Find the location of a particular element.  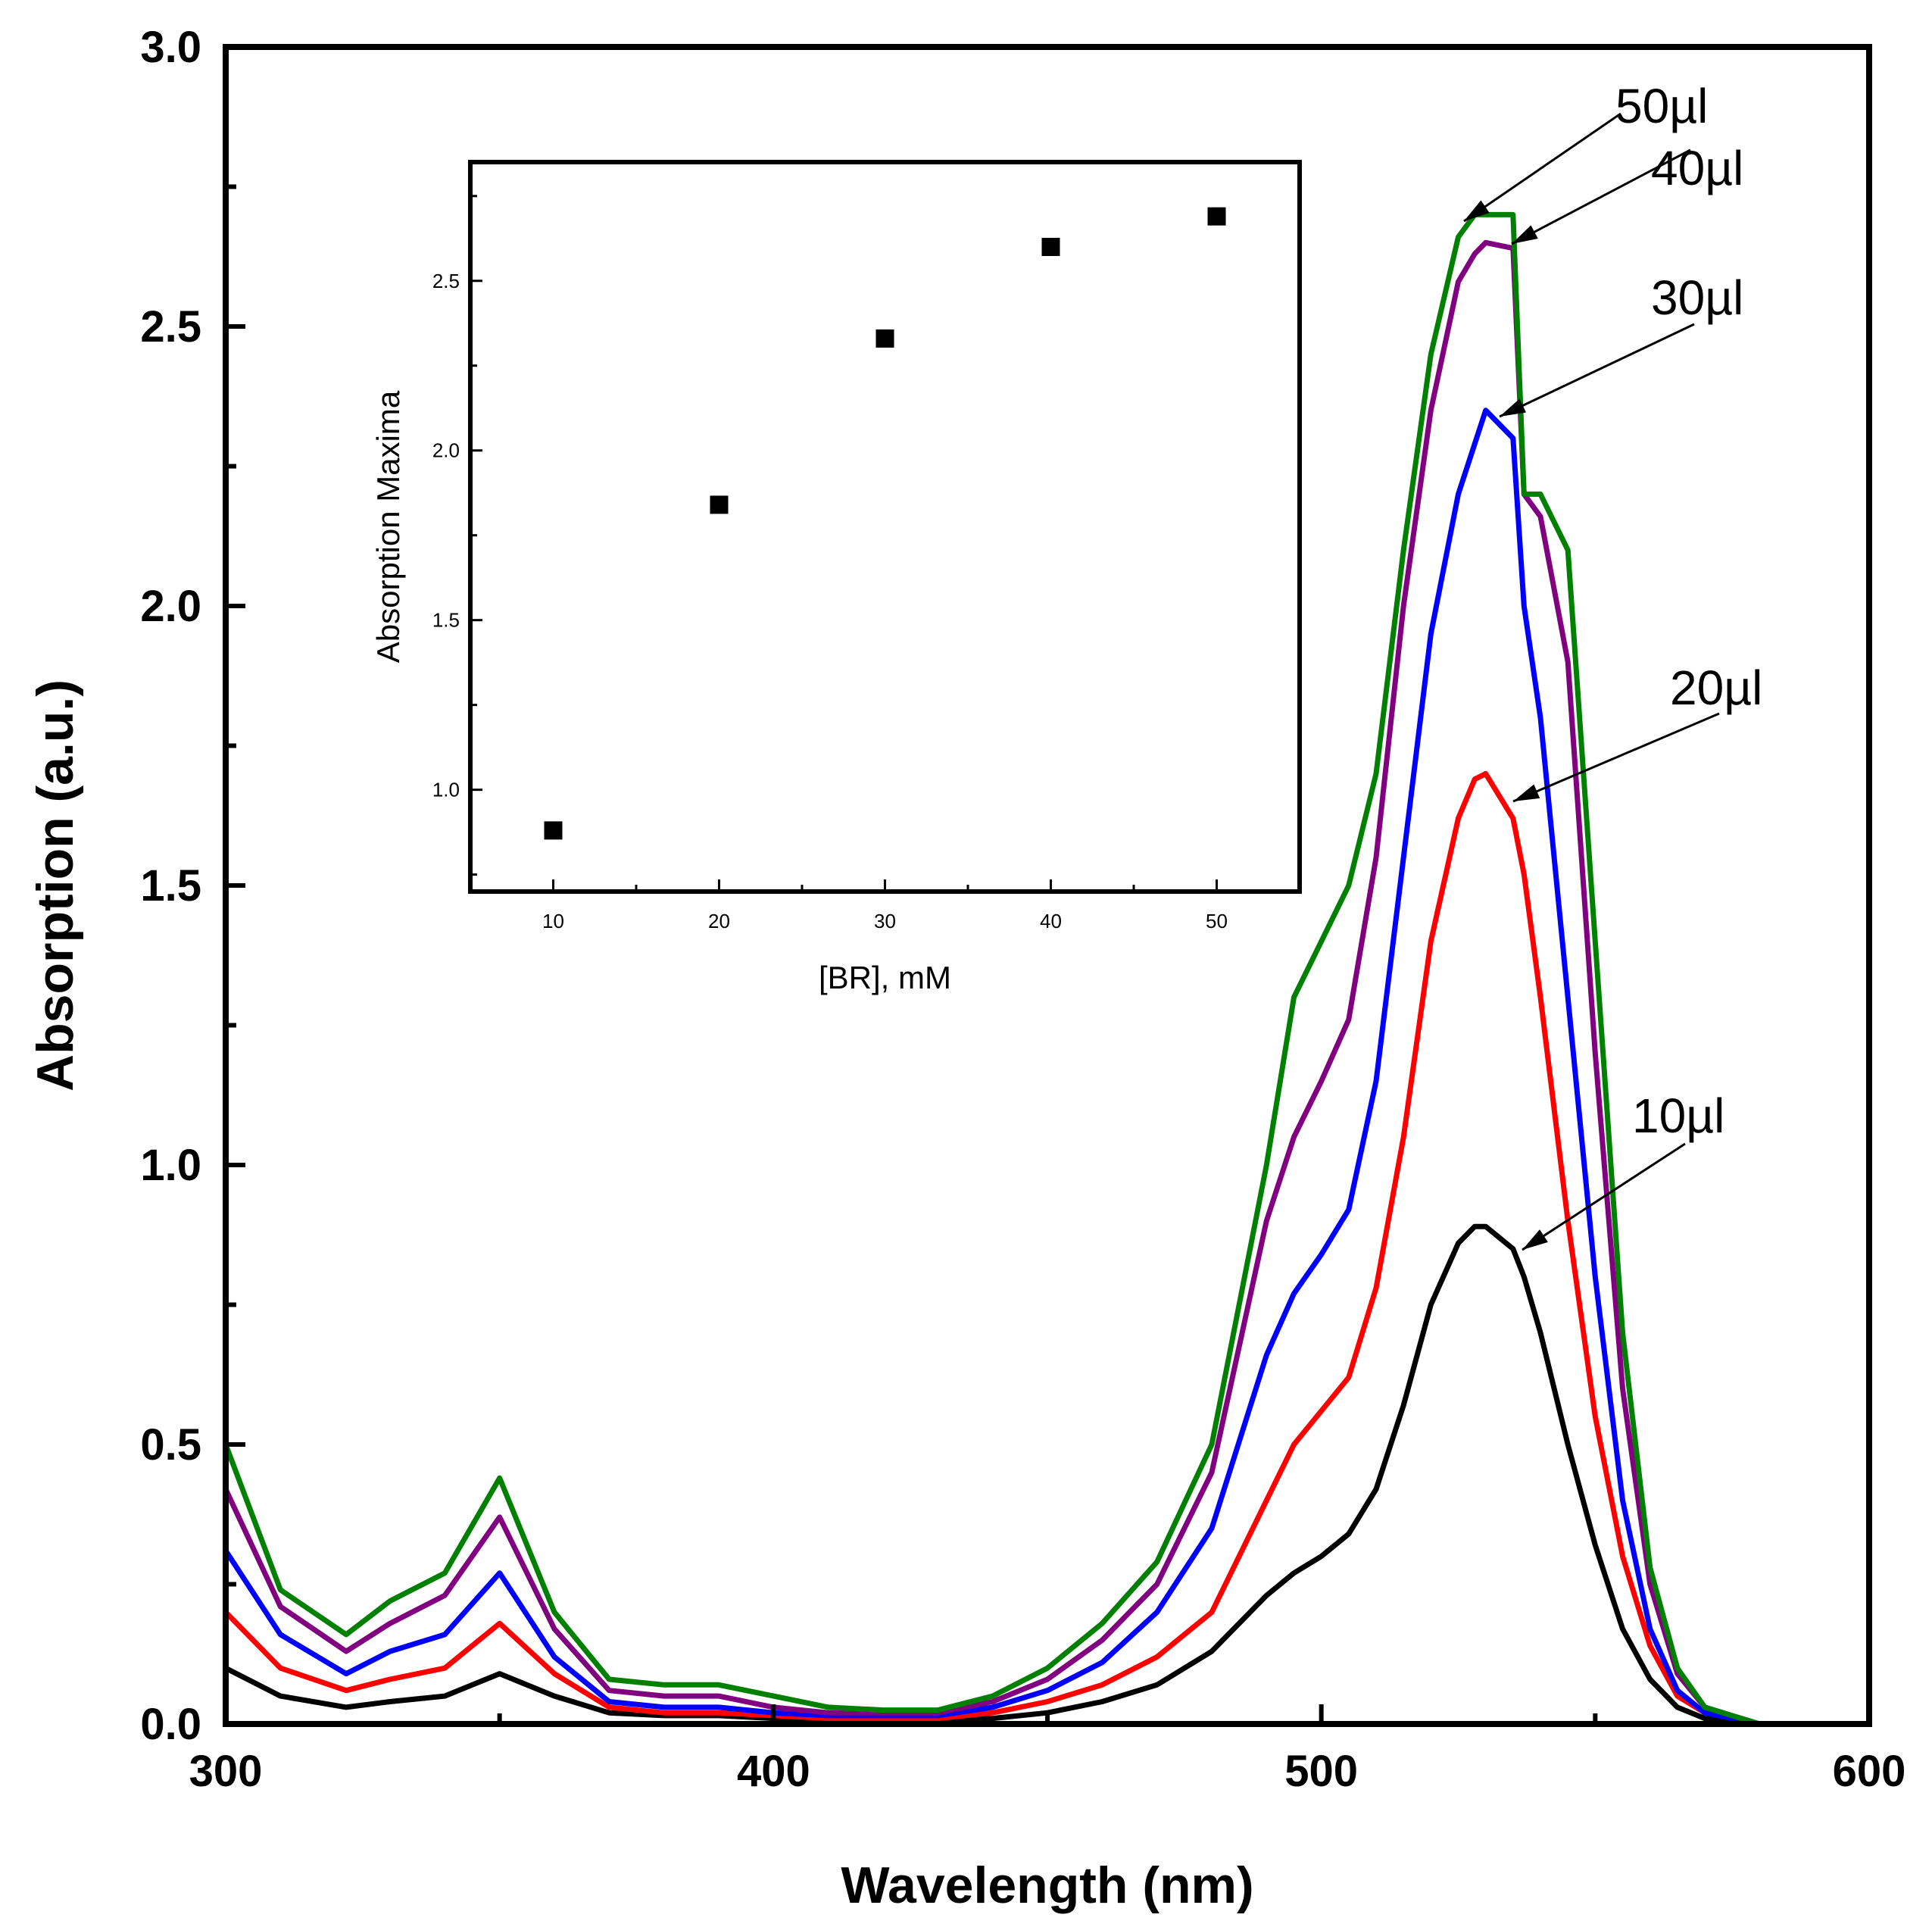

curve-label: 40µl is located at coordinates (1697, 168).